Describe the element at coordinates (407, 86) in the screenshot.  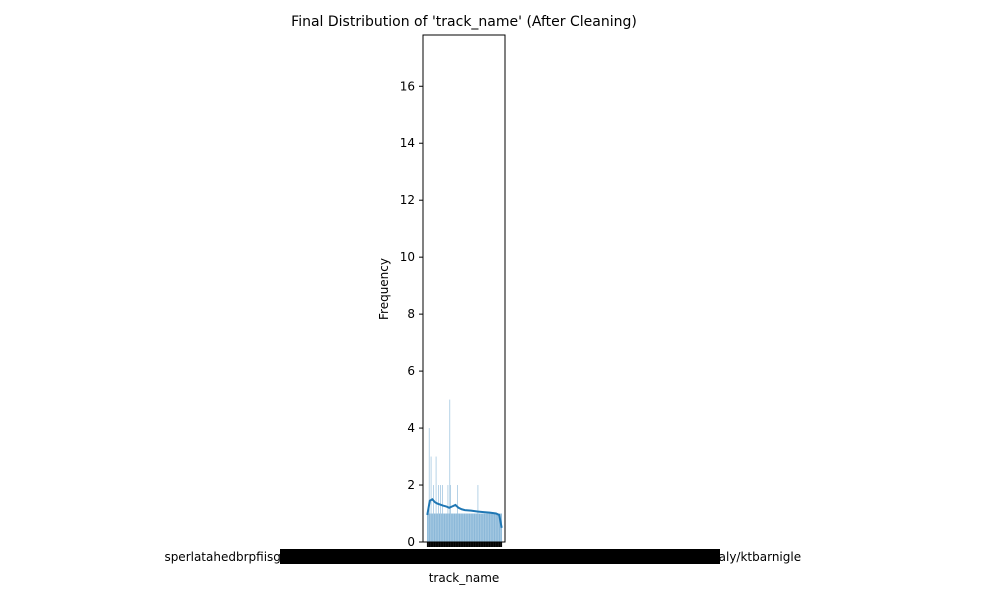
I see `y-tick-label: 16` at that location.